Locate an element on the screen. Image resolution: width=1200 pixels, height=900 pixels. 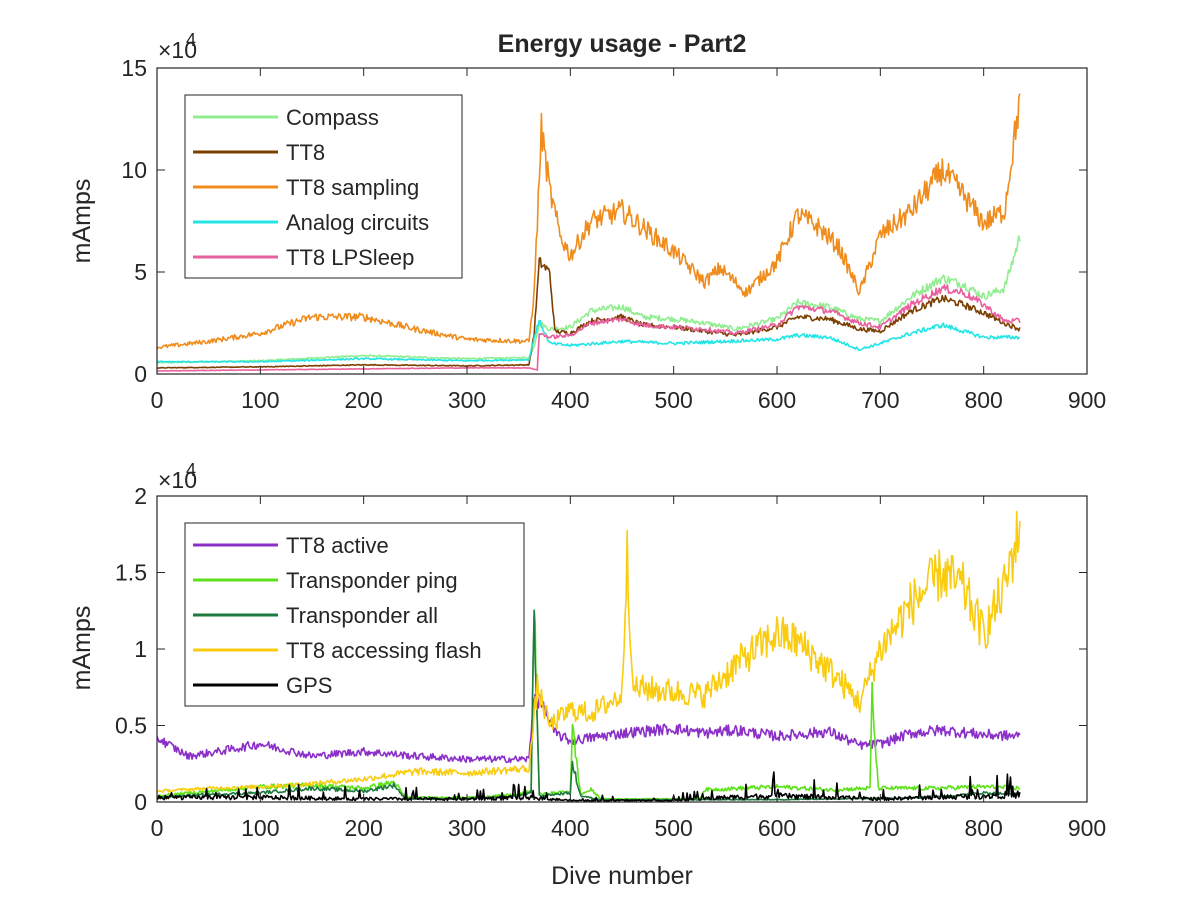
bottom-y-tick-label: 2 is located at coordinates (140, 496).